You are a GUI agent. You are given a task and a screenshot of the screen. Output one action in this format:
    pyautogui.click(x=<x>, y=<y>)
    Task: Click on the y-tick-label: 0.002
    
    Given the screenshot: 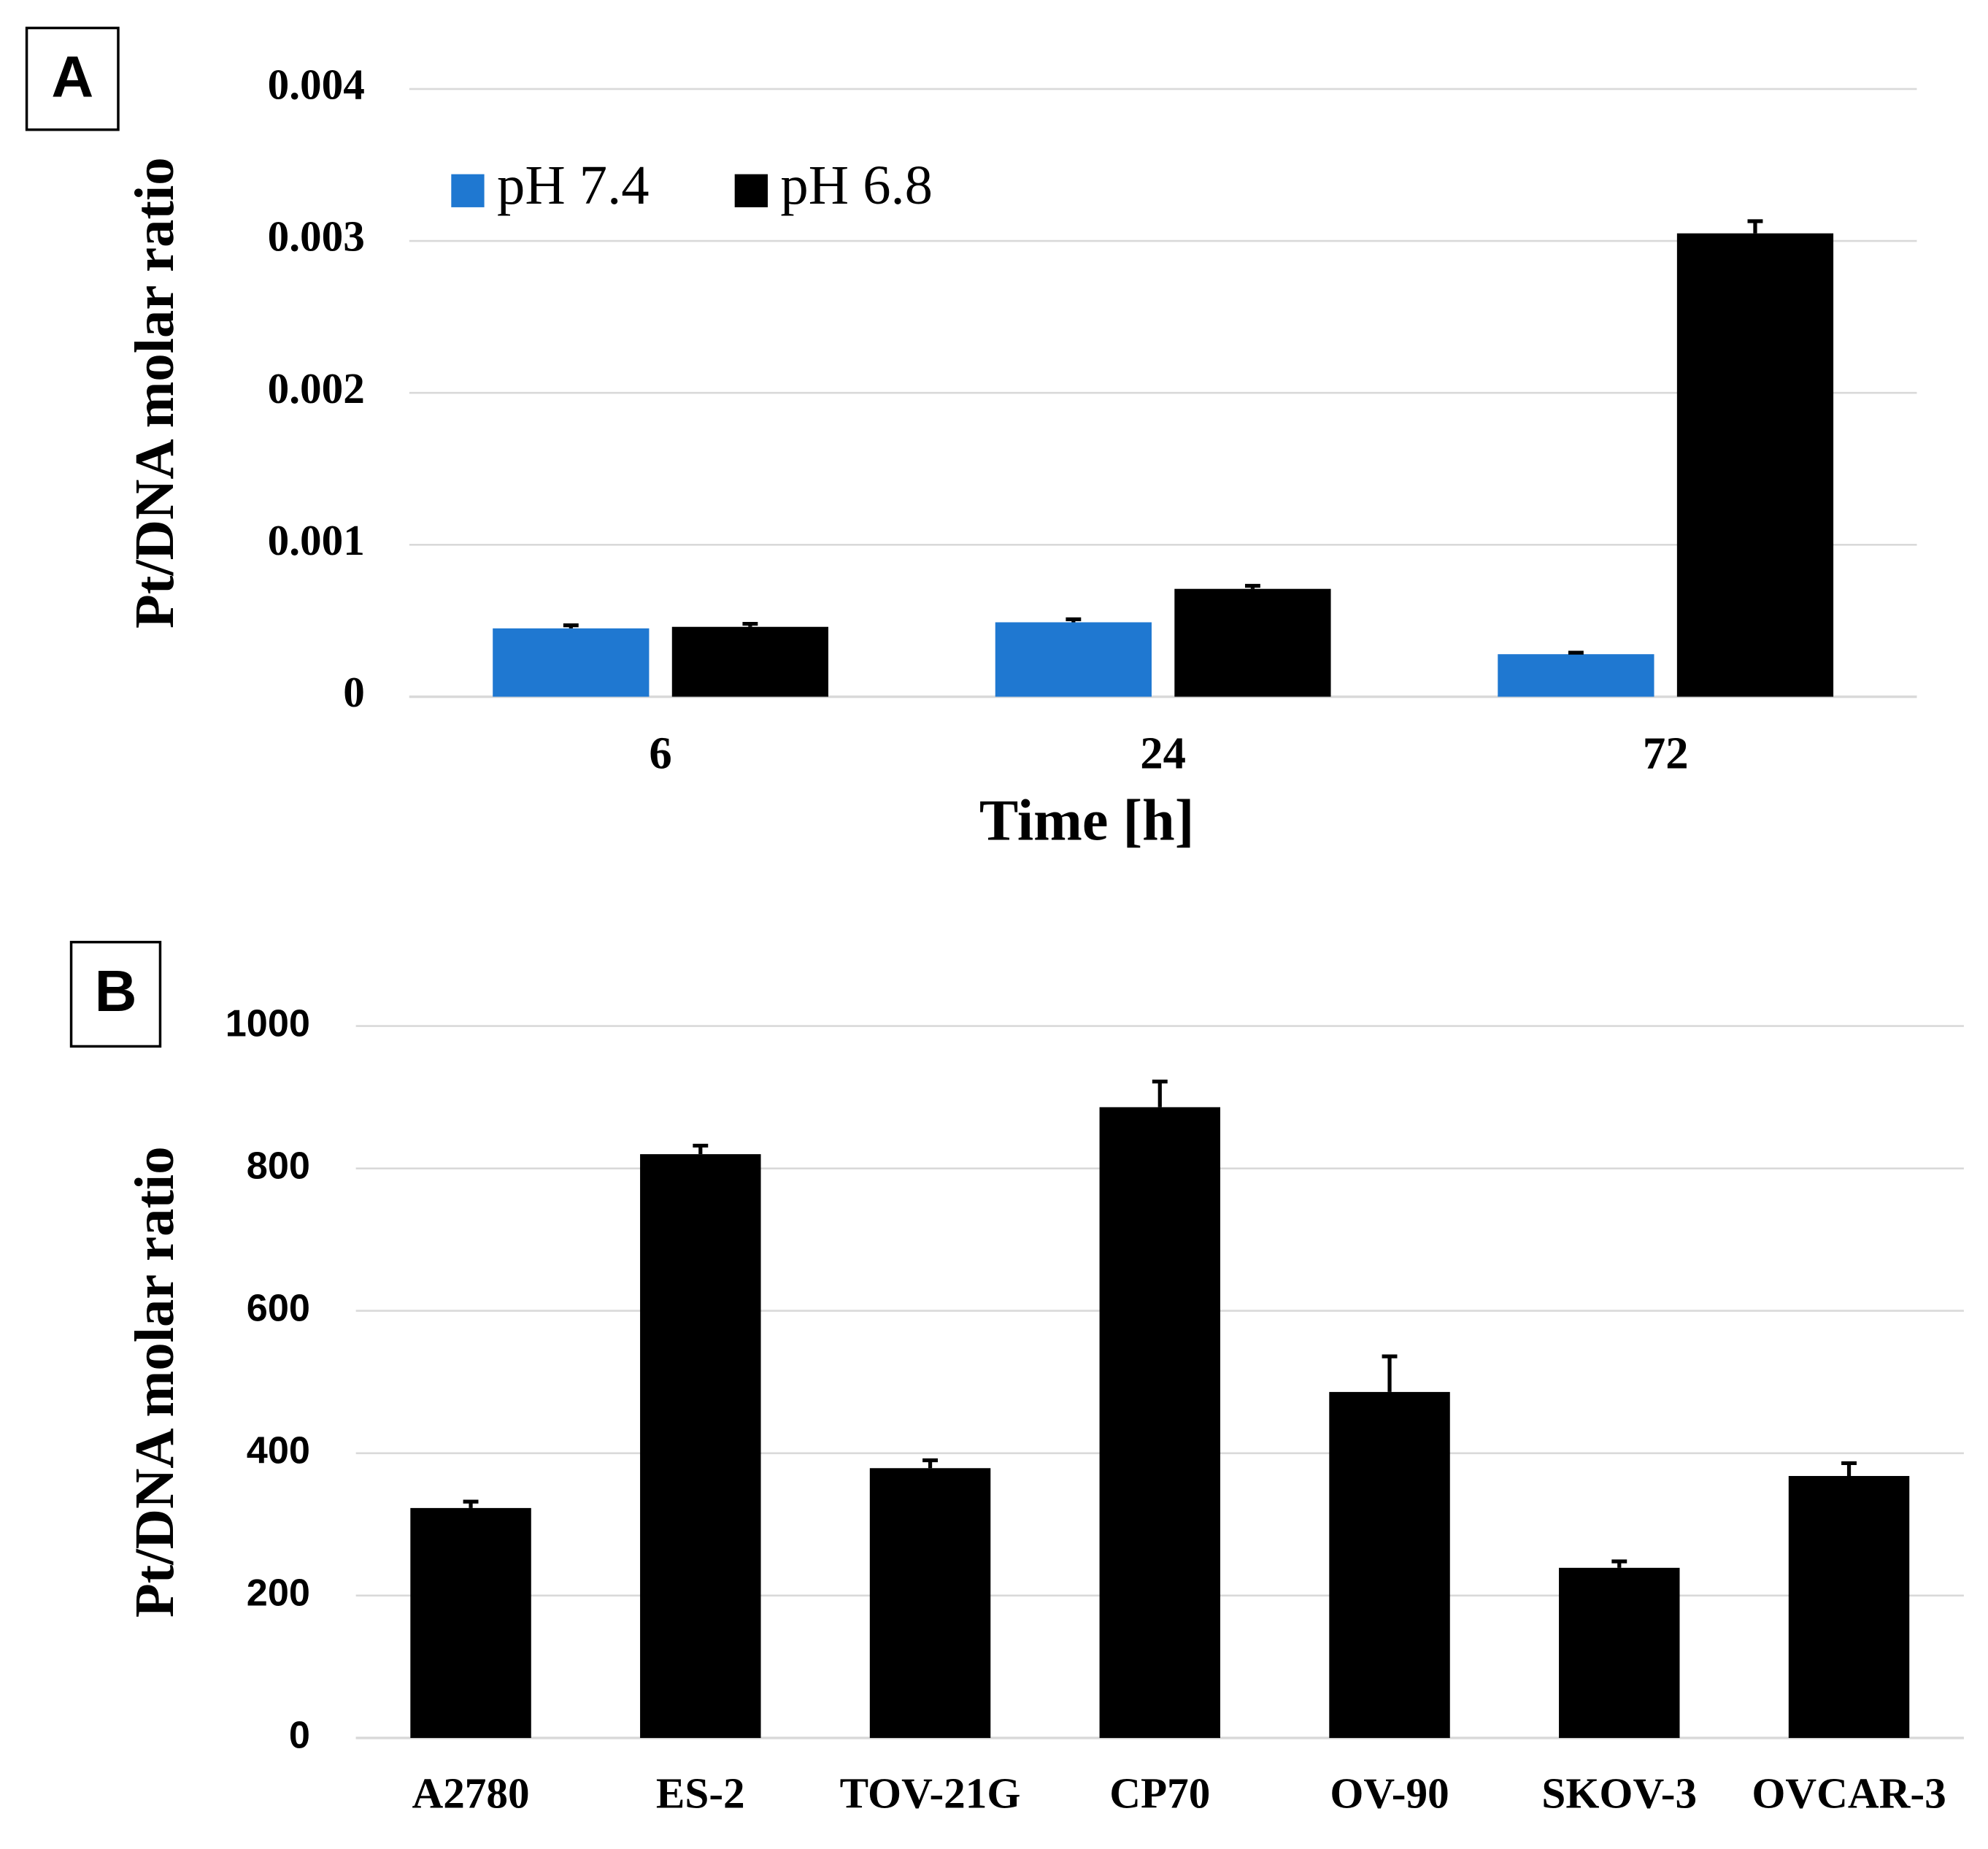 What is the action you would take?
    pyautogui.click(x=316, y=388)
    